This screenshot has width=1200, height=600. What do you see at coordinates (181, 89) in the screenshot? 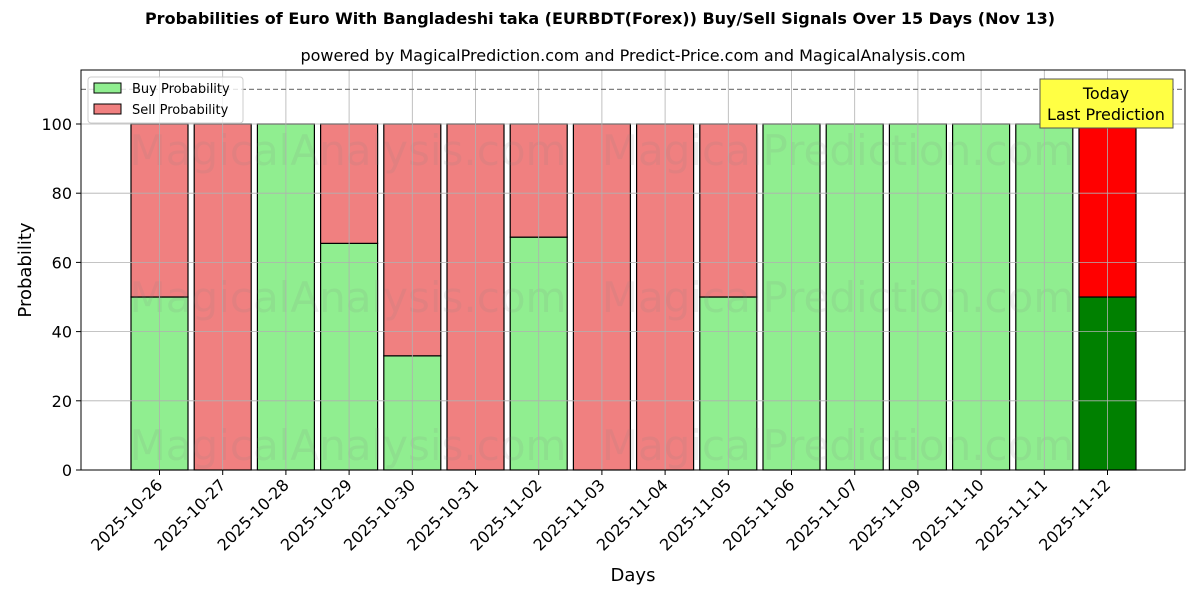
I see `legend-buy-label: Buy Probability` at bounding box center [181, 89].